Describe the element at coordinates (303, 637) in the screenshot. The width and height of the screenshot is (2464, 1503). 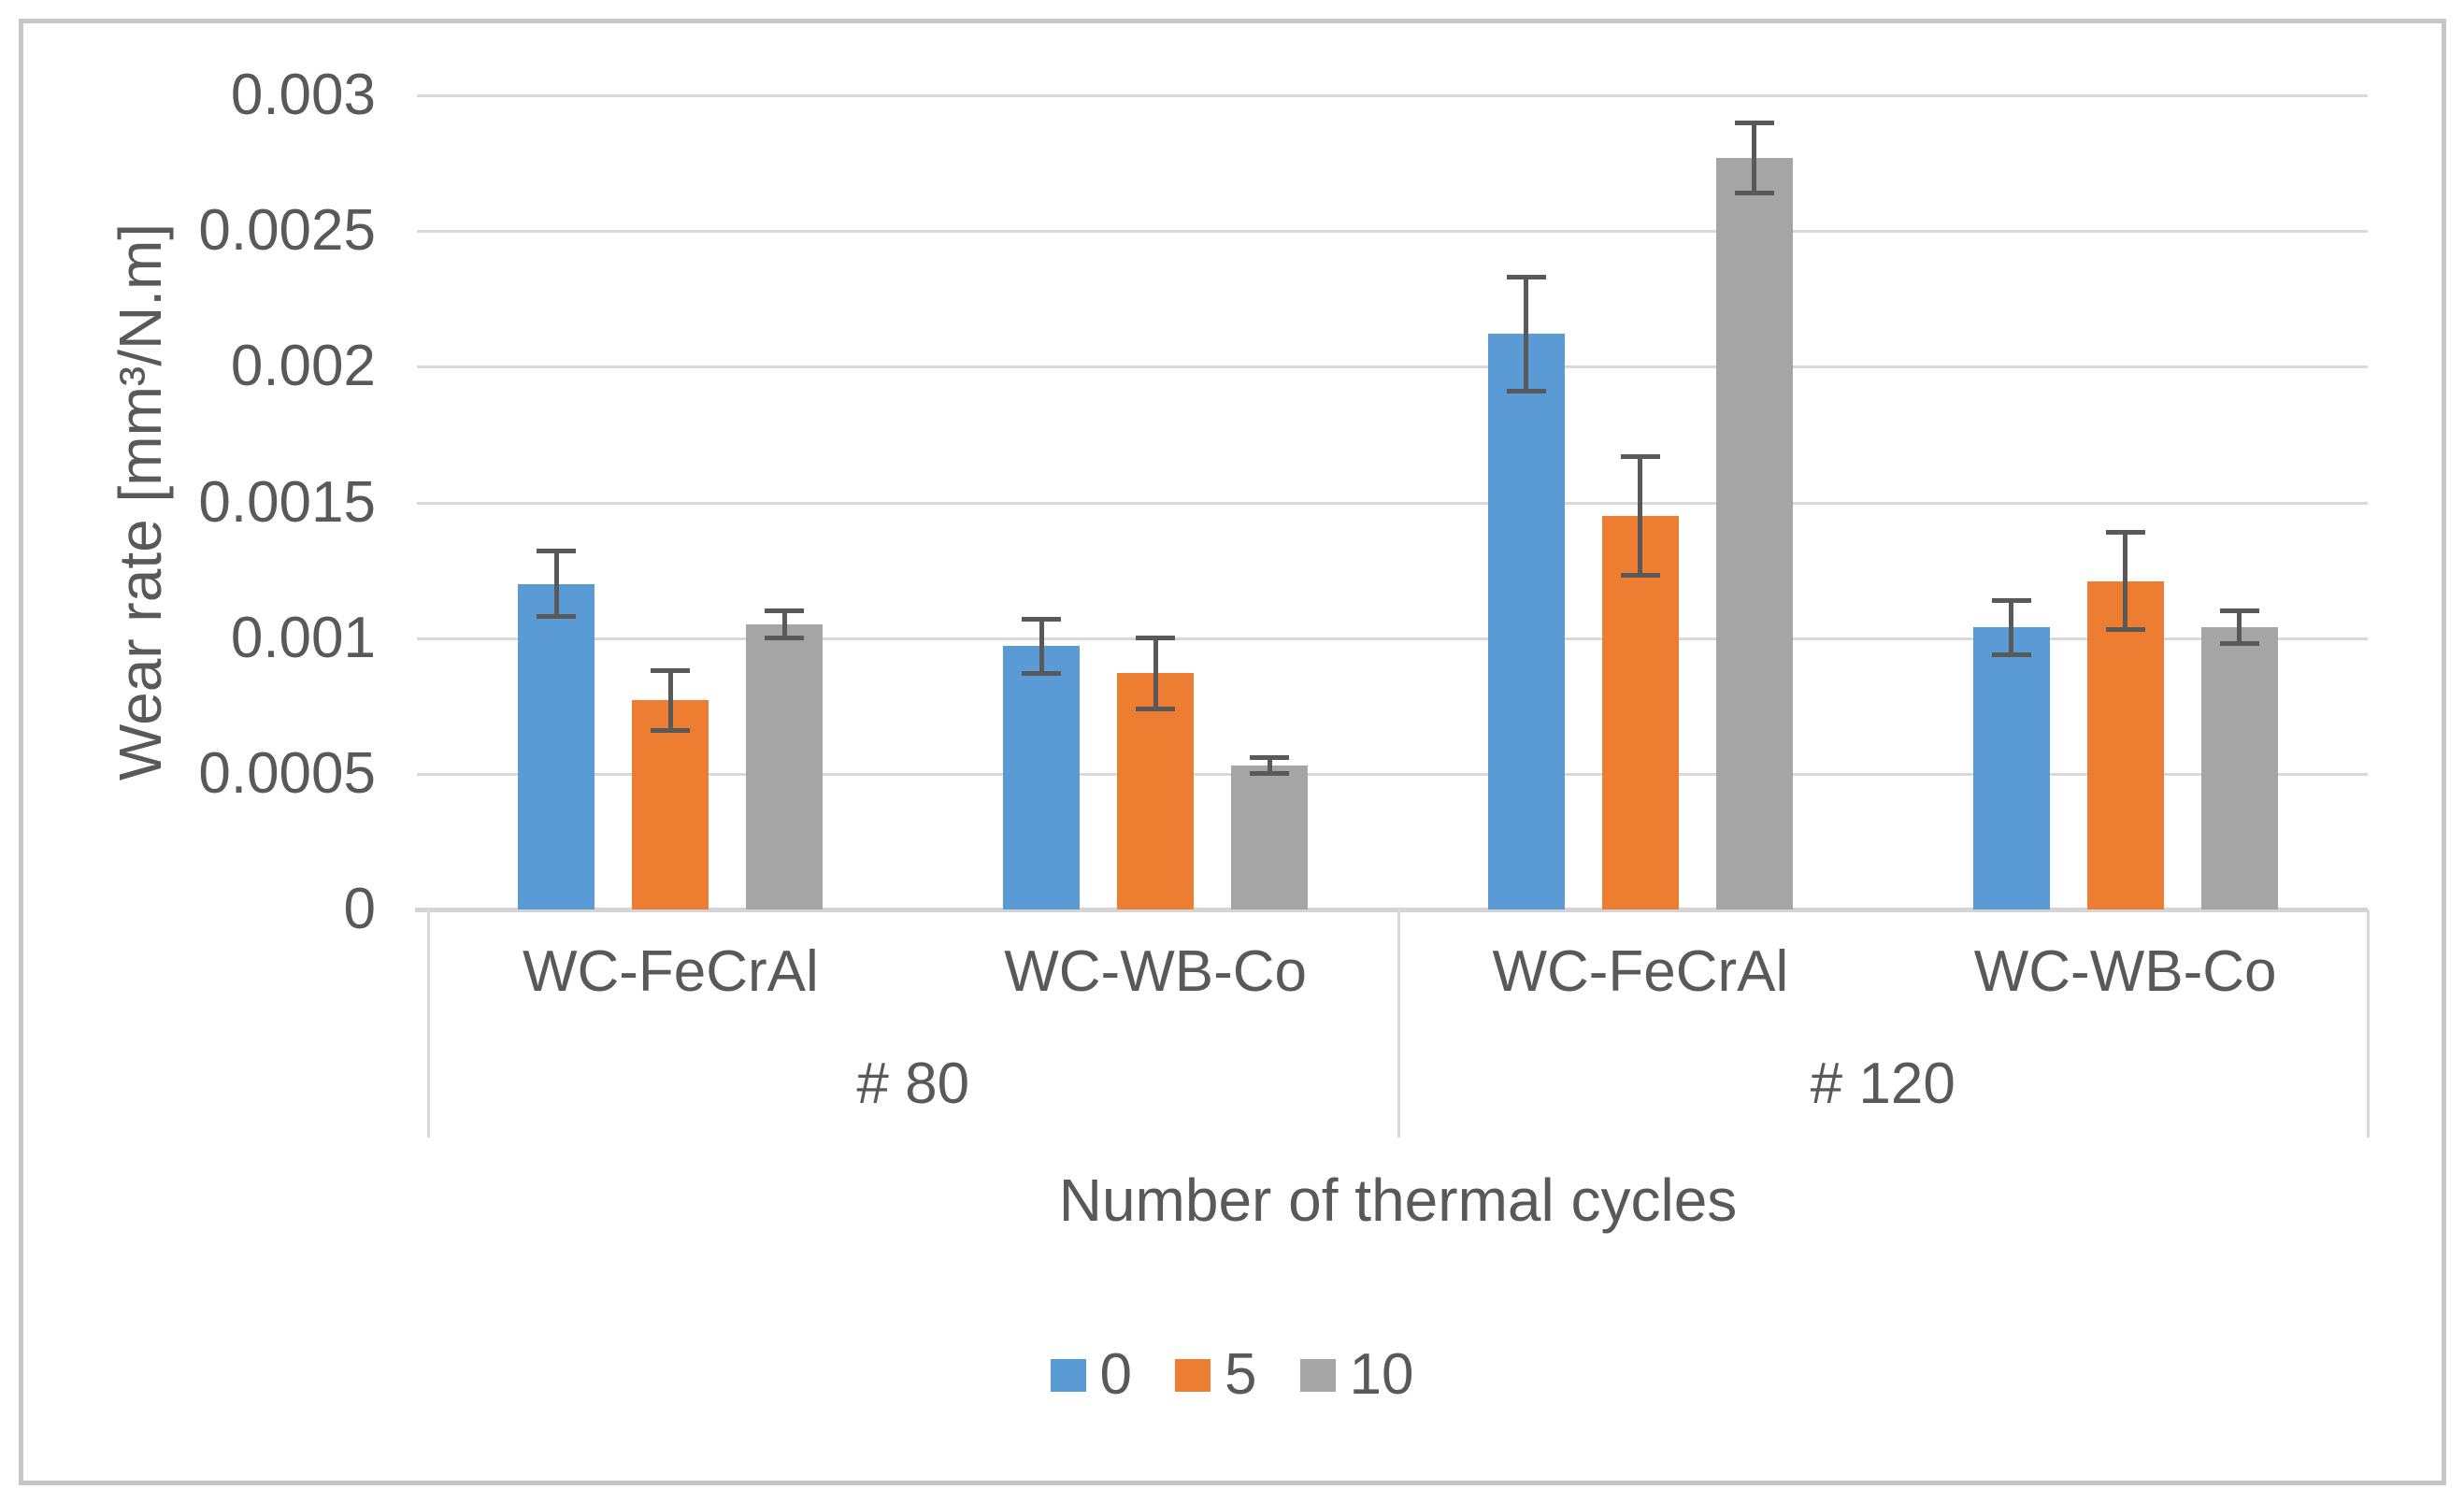
I see `y-tick-label: 0.001` at that location.